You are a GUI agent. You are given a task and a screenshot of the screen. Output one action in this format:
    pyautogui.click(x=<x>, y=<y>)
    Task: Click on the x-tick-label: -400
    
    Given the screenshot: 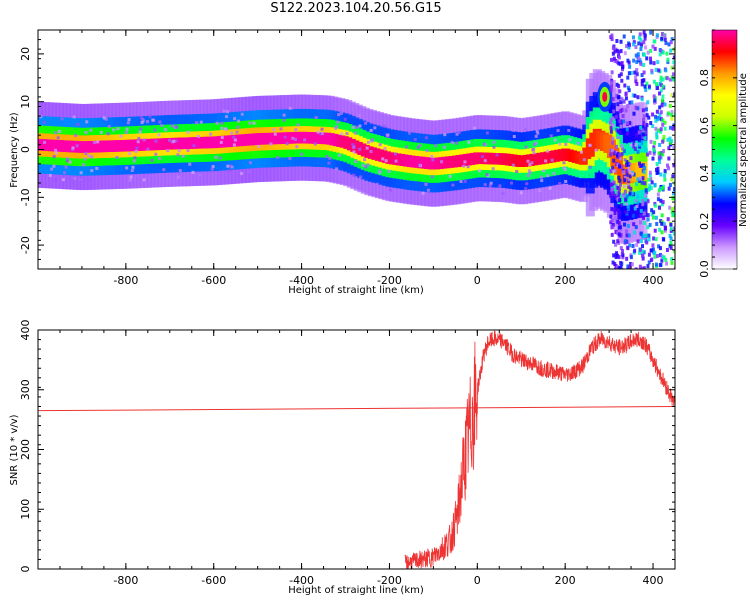 What is the action you would take?
    pyautogui.click(x=301, y=580)
    